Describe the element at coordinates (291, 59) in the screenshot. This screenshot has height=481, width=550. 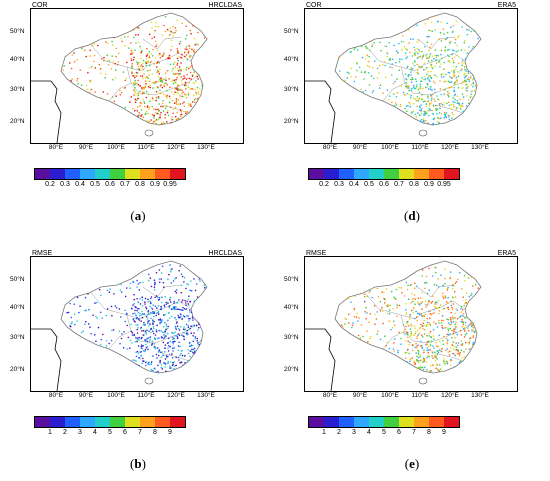
I see `lat-tick-label: 40°N` at that location.